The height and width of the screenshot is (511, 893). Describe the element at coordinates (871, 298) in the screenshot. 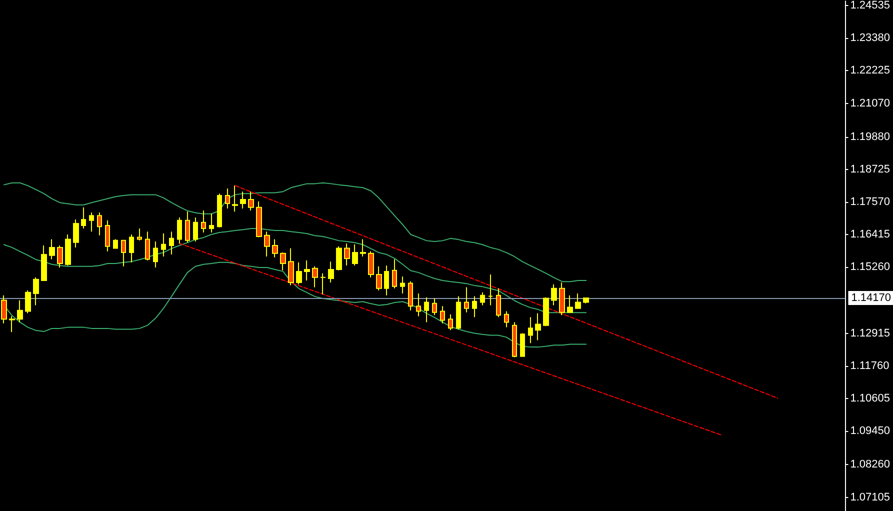

I see `ref-line-label: 1.14170` at that location.